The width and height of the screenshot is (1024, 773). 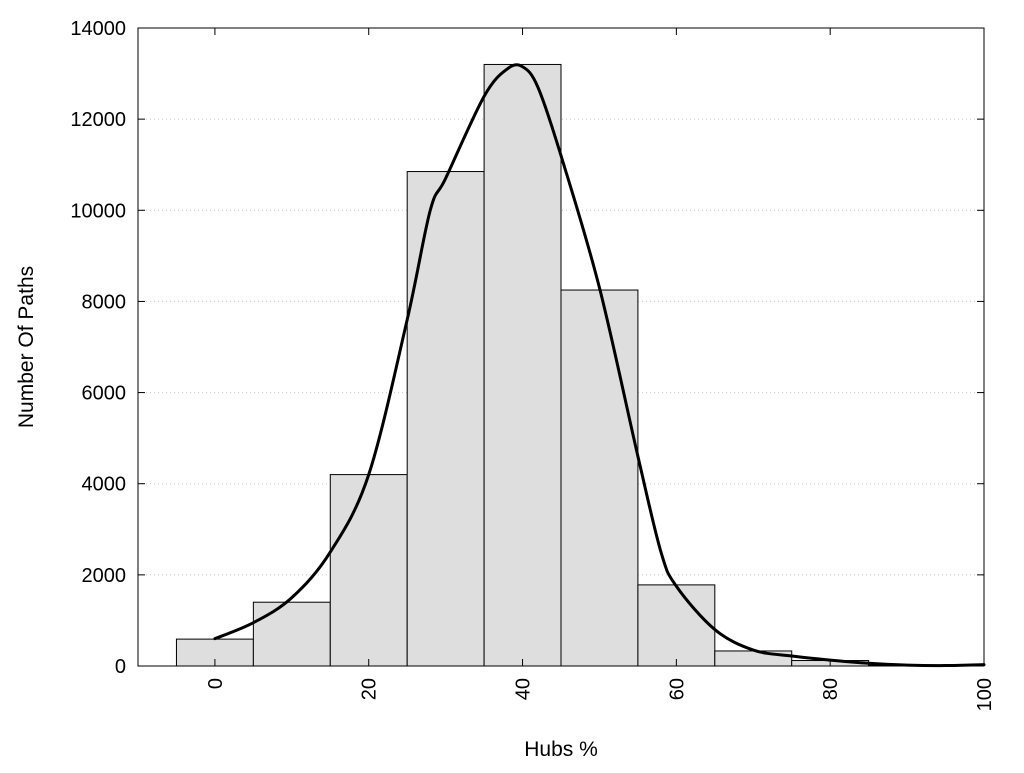 I want to click on y-tick-label: 2000, so click(x=104, y=576).